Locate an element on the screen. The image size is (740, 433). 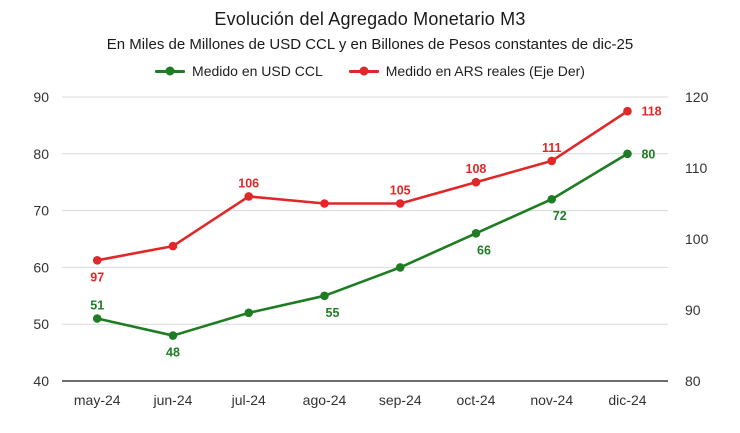
data-point-label: 72 is located at coordinates (560, 216).